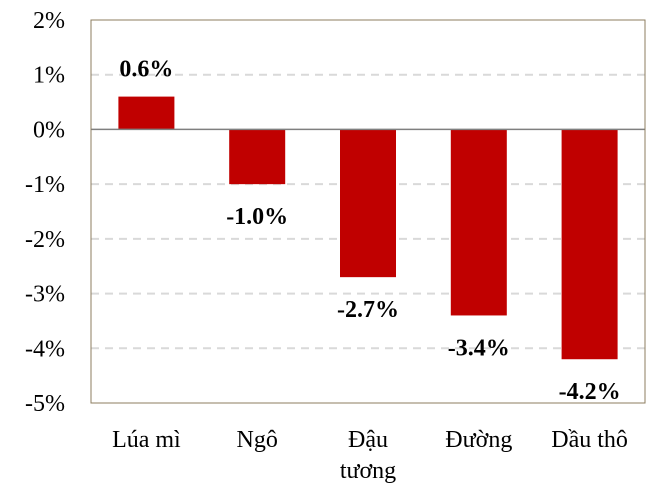 This screenshot has width=662, height=498. What do you see at coordinates (49, 76) in the screenshot?
I see `y-tick-label: 1%` at bounding box center [49, 76].